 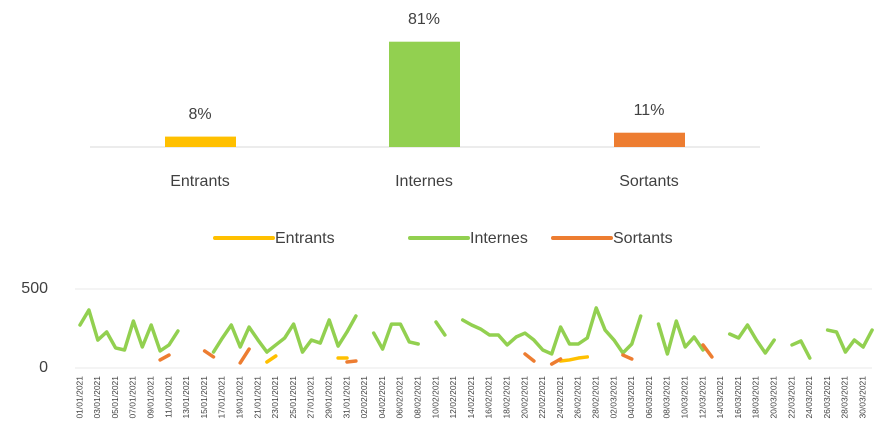 What do you see at coordinates (773, 397) in the screenshot?
I see `x-tick-label: 20/03/2021` at bounding box center [773, 397].